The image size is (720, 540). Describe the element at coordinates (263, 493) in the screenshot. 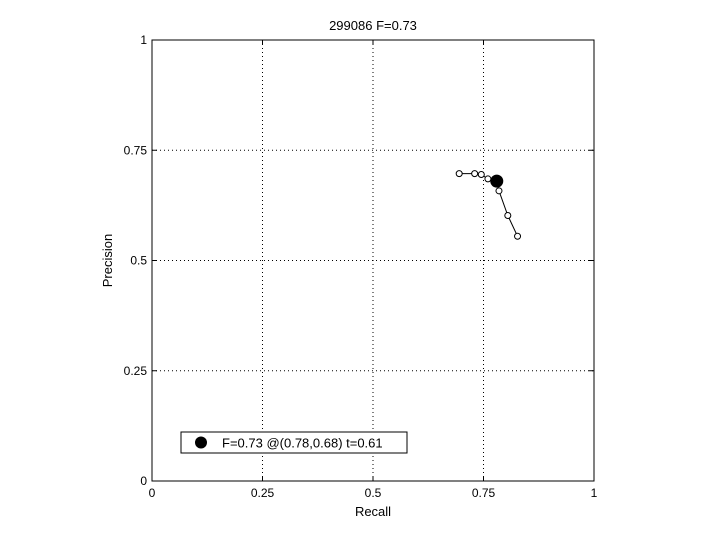

I see `x-tick-label: 0.25` at that location.